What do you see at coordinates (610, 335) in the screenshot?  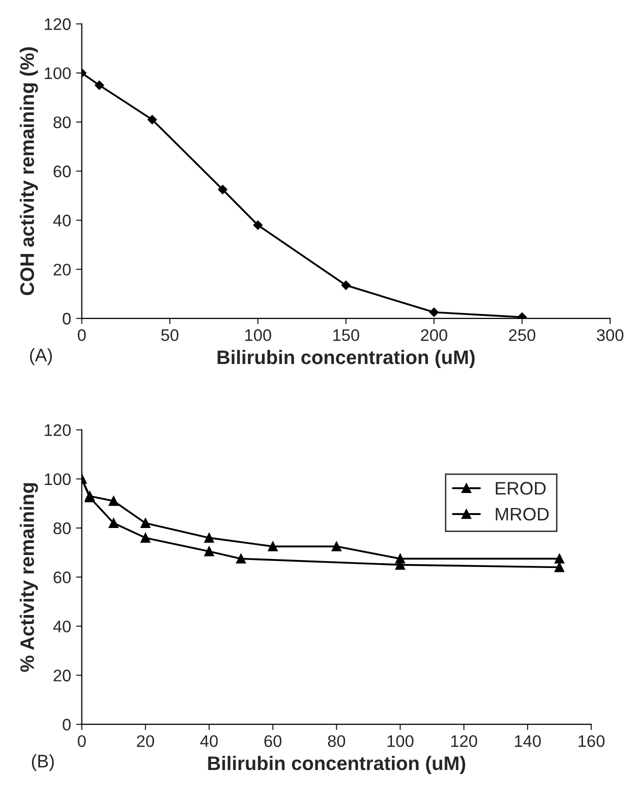 I see `x-tick-label: 300` at bounding box center [610, 335].